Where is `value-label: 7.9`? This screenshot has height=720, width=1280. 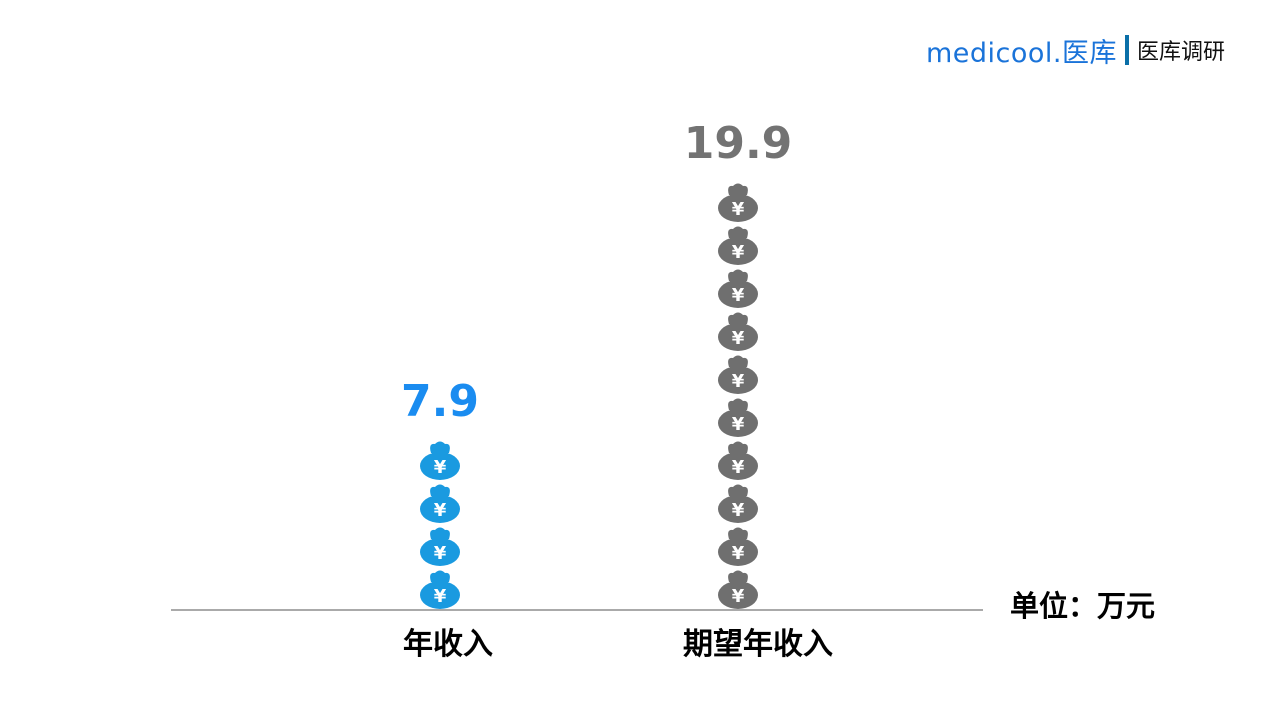 value-label: 7.9 is located at coordinates (440, 401).